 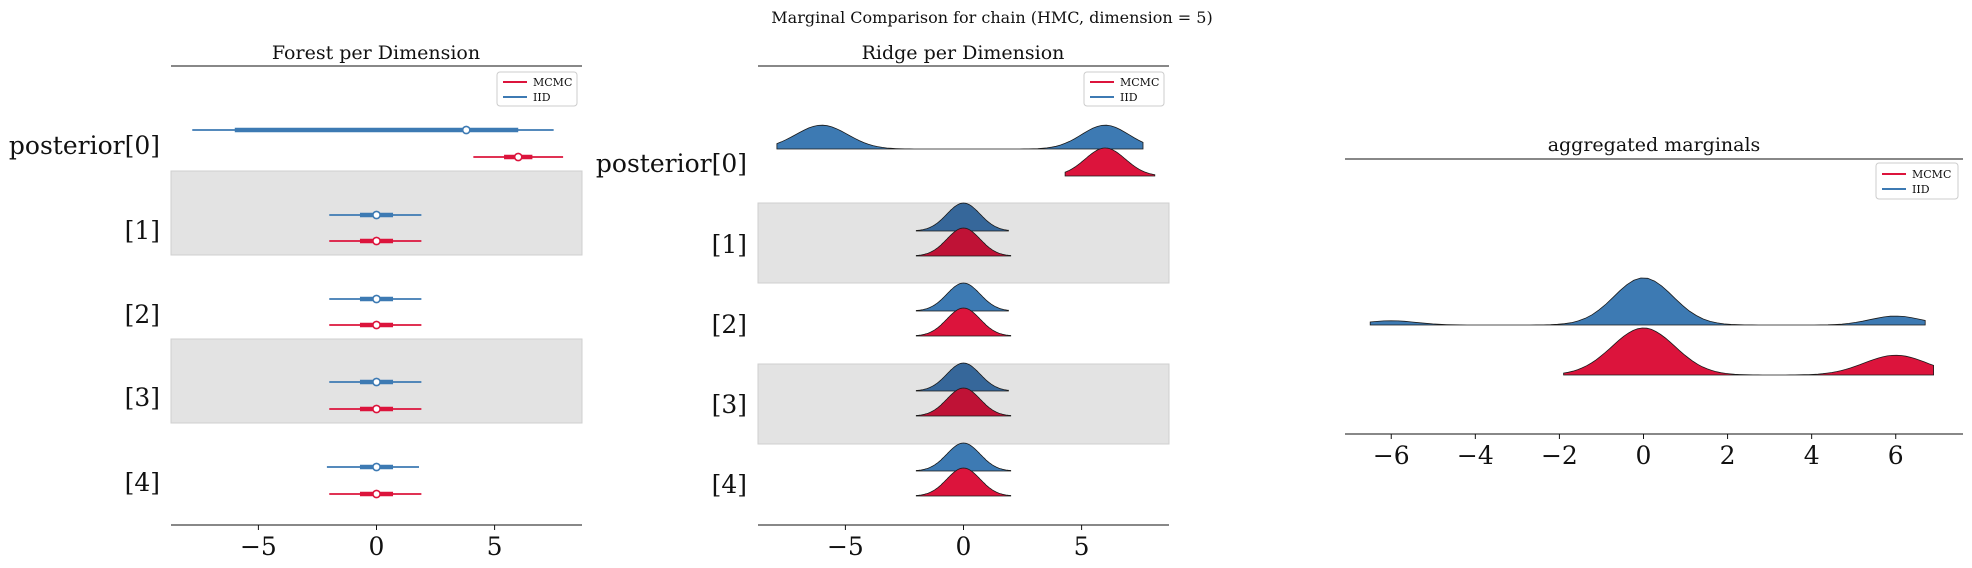 I want to click on forest-marks, so click(x=378, y=312).